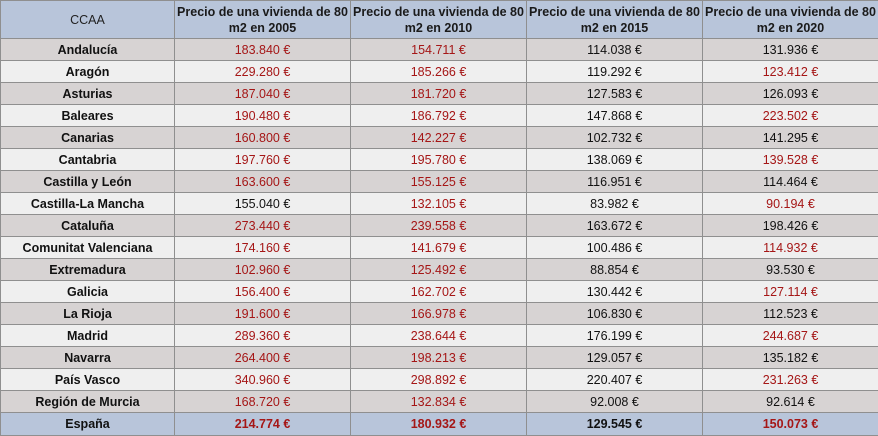 Image resolution: width=878 pixels, height=436 pixels. What do you see at coordinates (439, 336) in the screenshot?
I see `price-cell-2010: 238.644 €` at bounding box center [439, 336].